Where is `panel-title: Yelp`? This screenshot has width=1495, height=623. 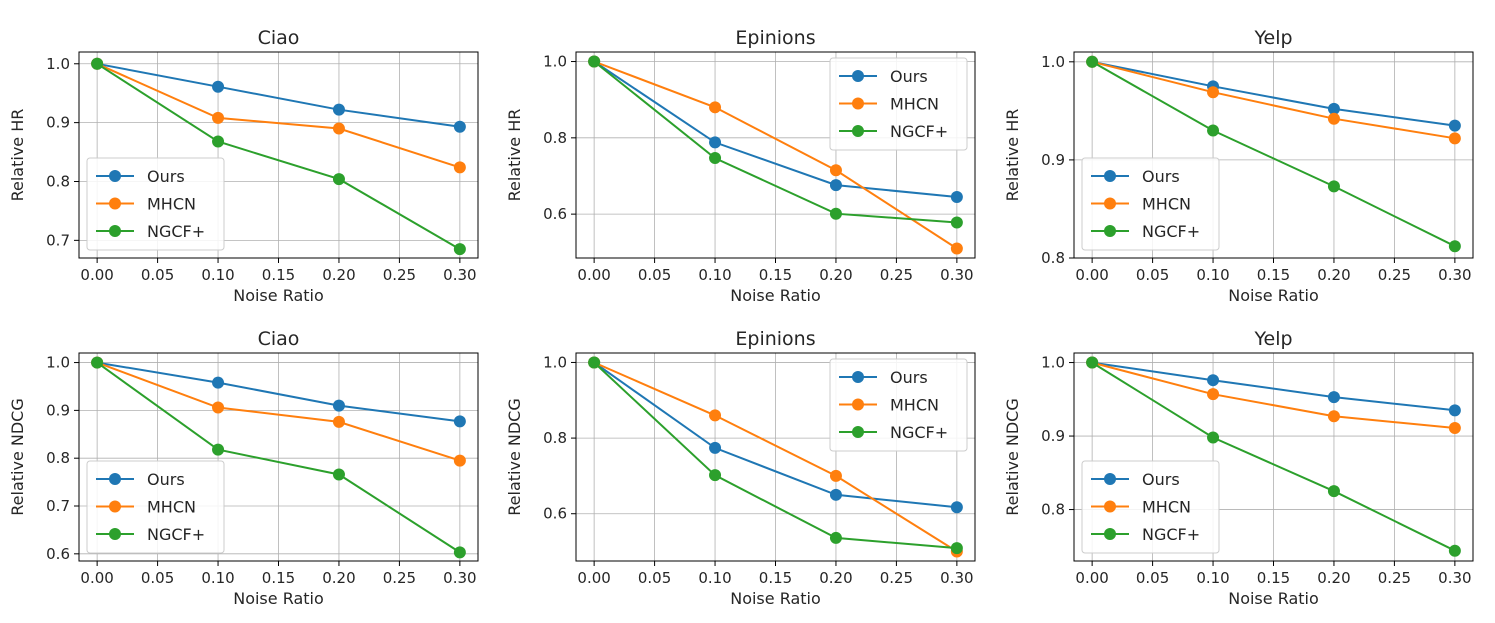
panel-title: Yelp is located at coordinates (1272, 38).